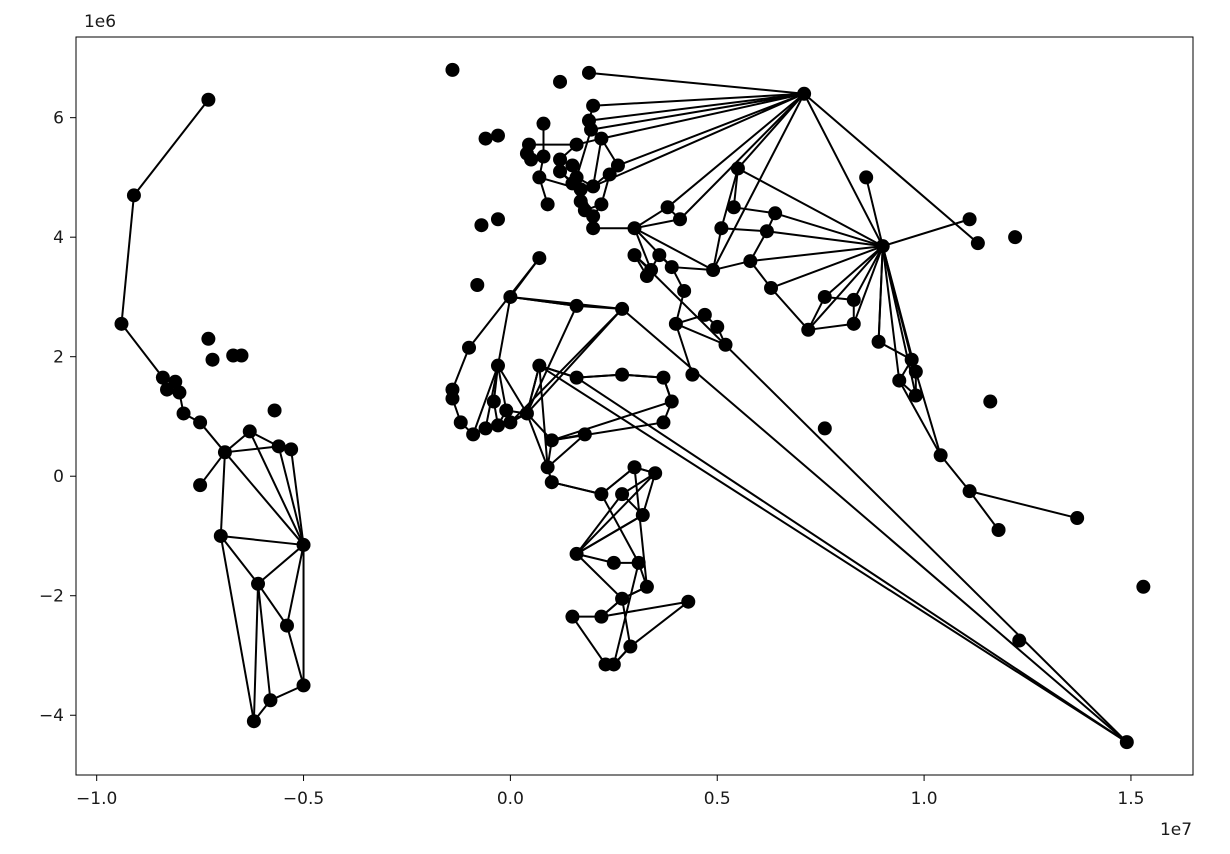 This screenshot has width=1230, height=854. I want to click on y-tick-label: 4, so click(58, 238).